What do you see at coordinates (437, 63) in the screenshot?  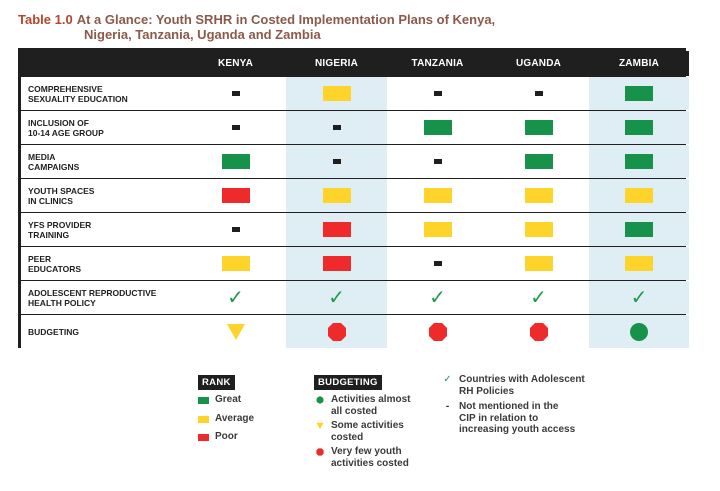 I see `column-header: TANZANIA` at bounding box center [437, 63].